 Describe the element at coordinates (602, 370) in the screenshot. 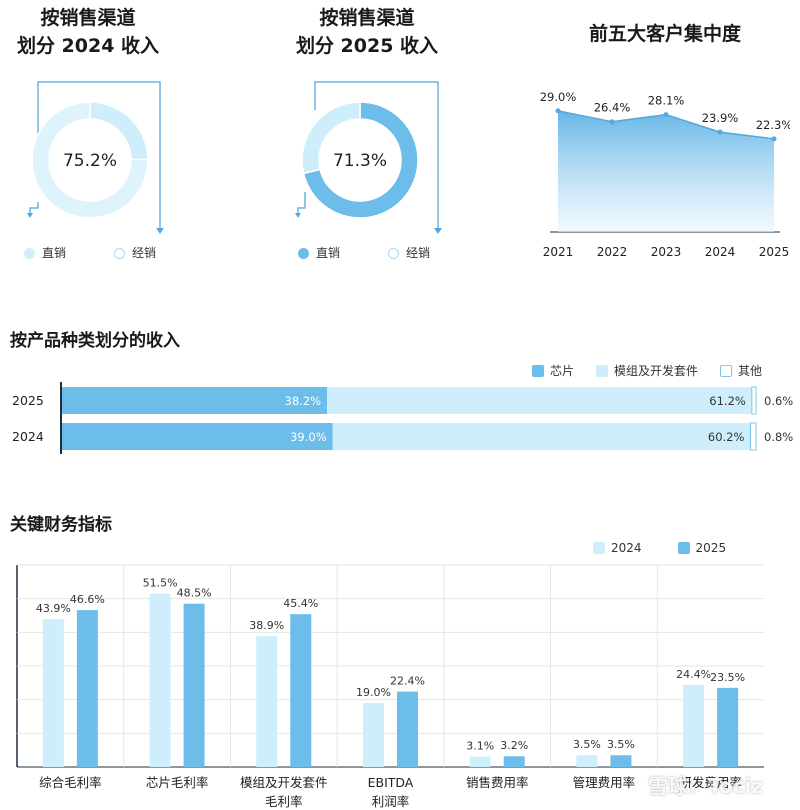

I see `legend-swatch-module` at that location.